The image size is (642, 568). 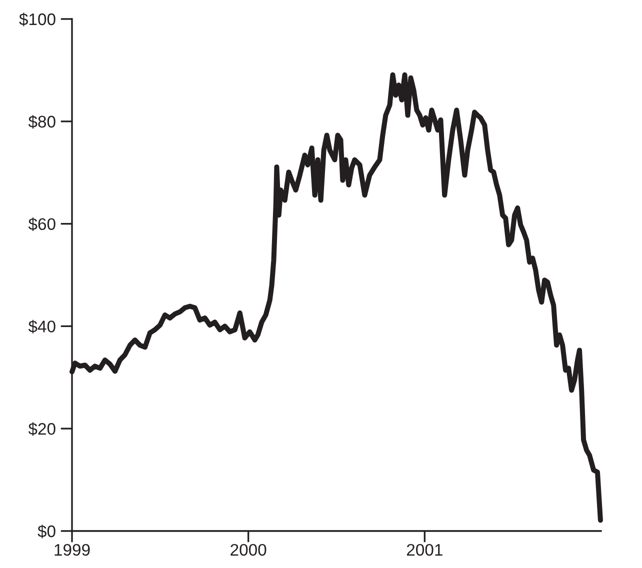 I want to click on x-tick-label: 2000, so click(x=248, y=550).